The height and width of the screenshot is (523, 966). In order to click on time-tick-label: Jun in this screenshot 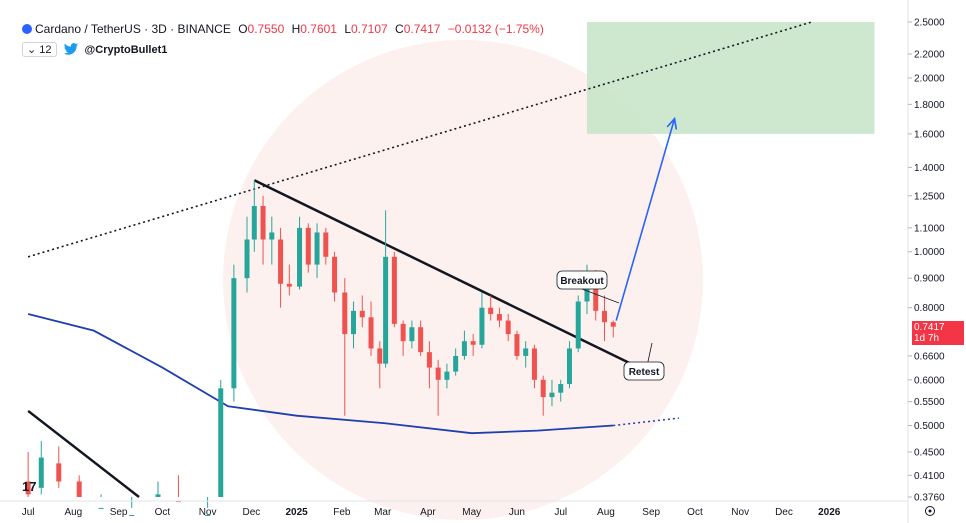, I will do `click(517, 512)`.